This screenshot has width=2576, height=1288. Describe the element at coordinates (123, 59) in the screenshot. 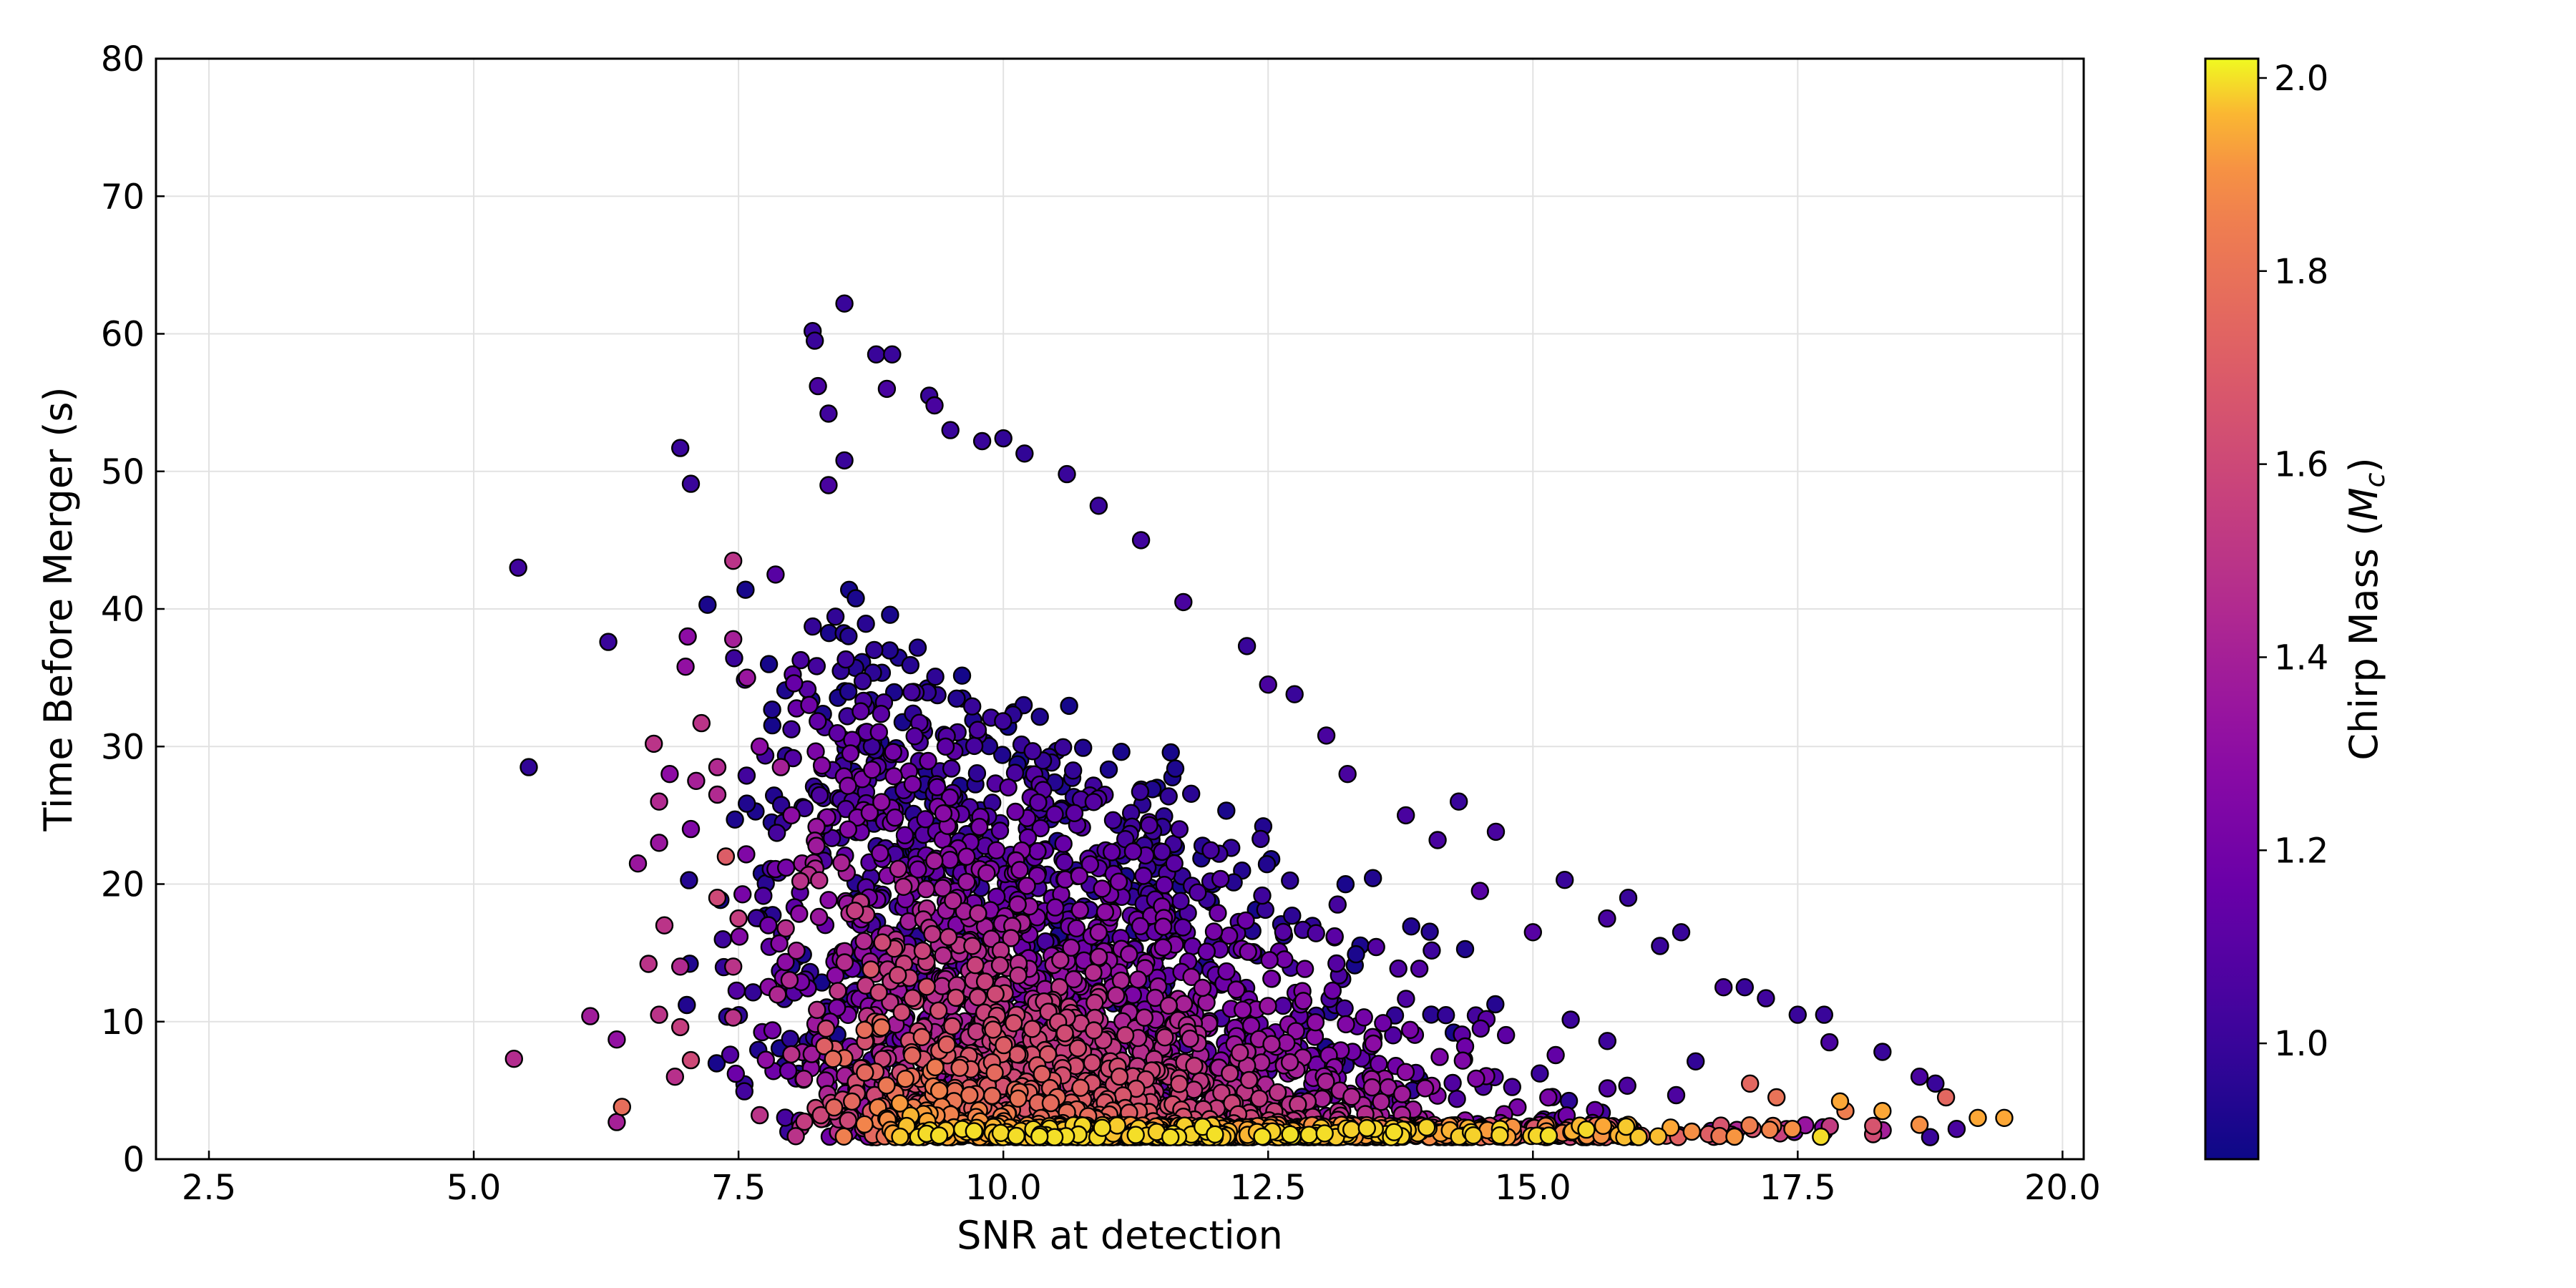

I see `y-tick-label: 80` at that location.